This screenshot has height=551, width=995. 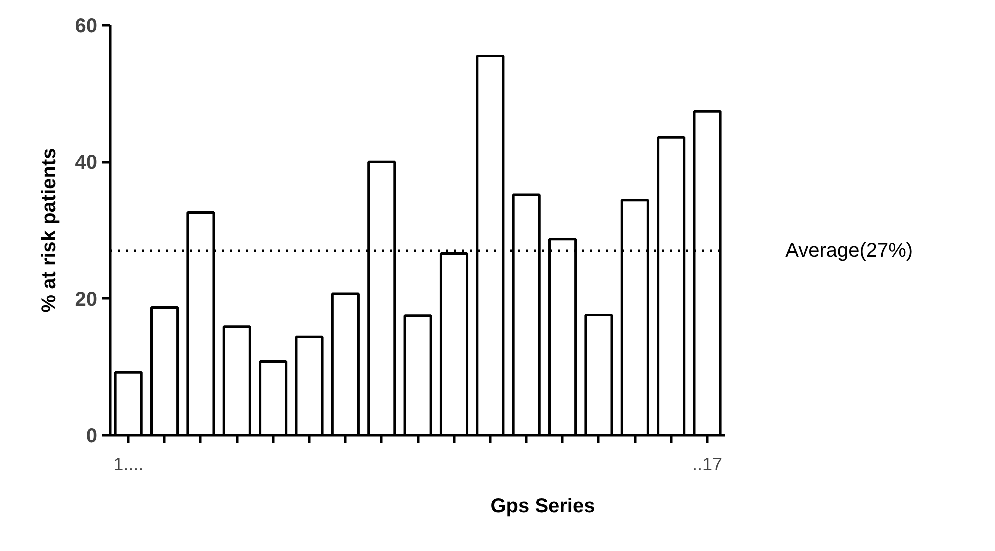 What do you see at coordinates (86, 27) in the screenshot?
I see `y-tick-label: 60` at bounding box center [86, 27].